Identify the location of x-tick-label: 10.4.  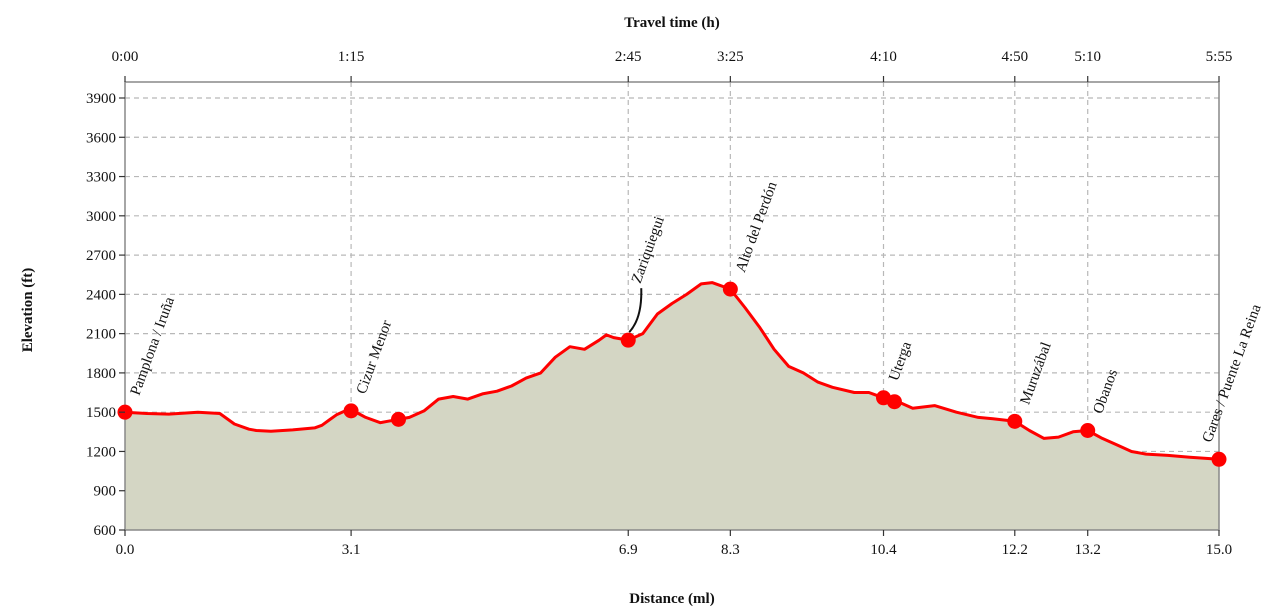
(883, 550).